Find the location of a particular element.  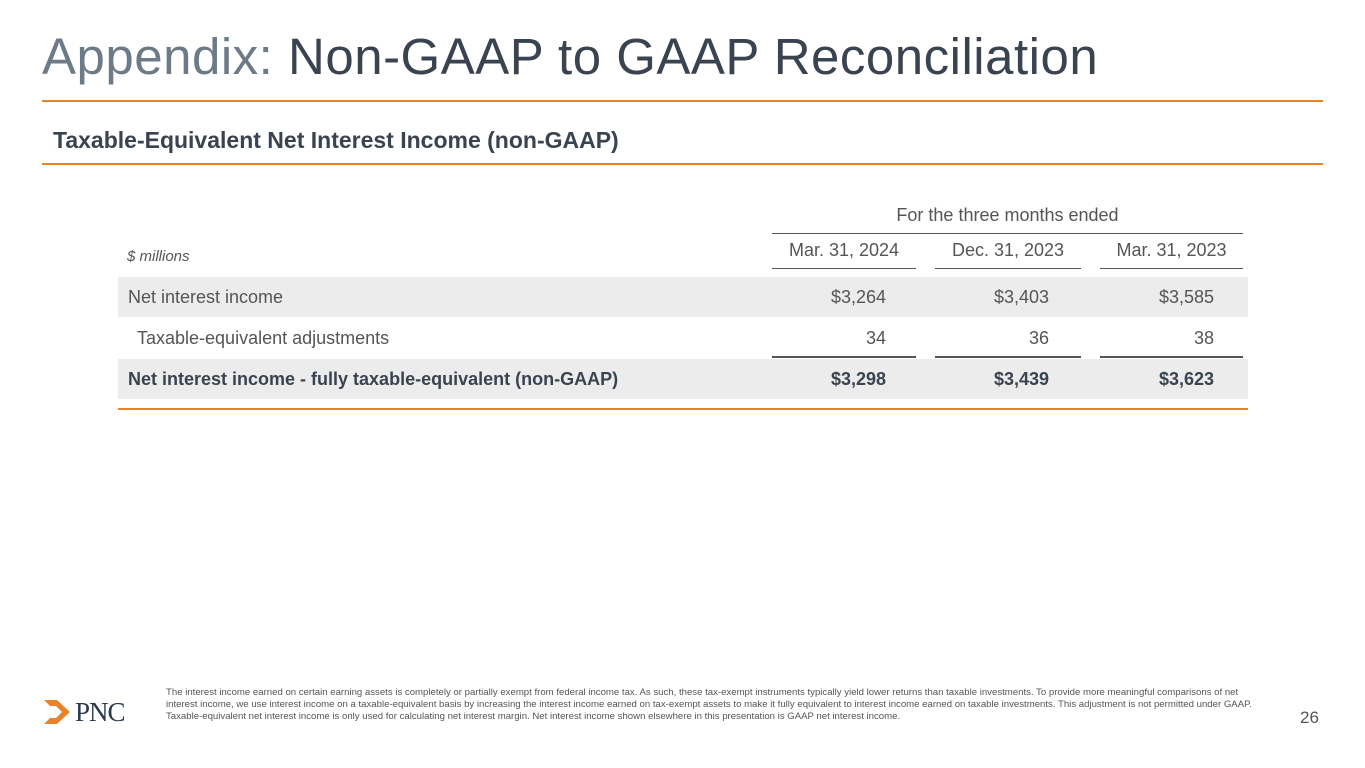

page-number: 26 is located at coordinates (1309, 717).